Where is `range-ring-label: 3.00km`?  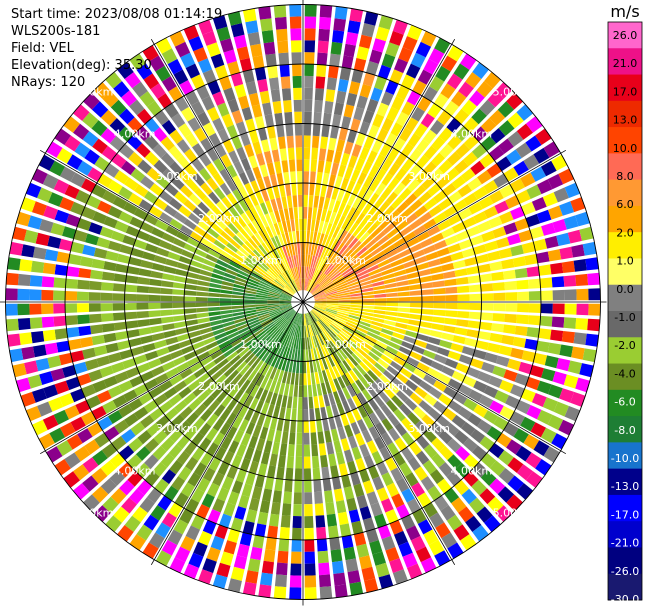
range-ring-label: 3.00km is located at coordinates (429, 176).